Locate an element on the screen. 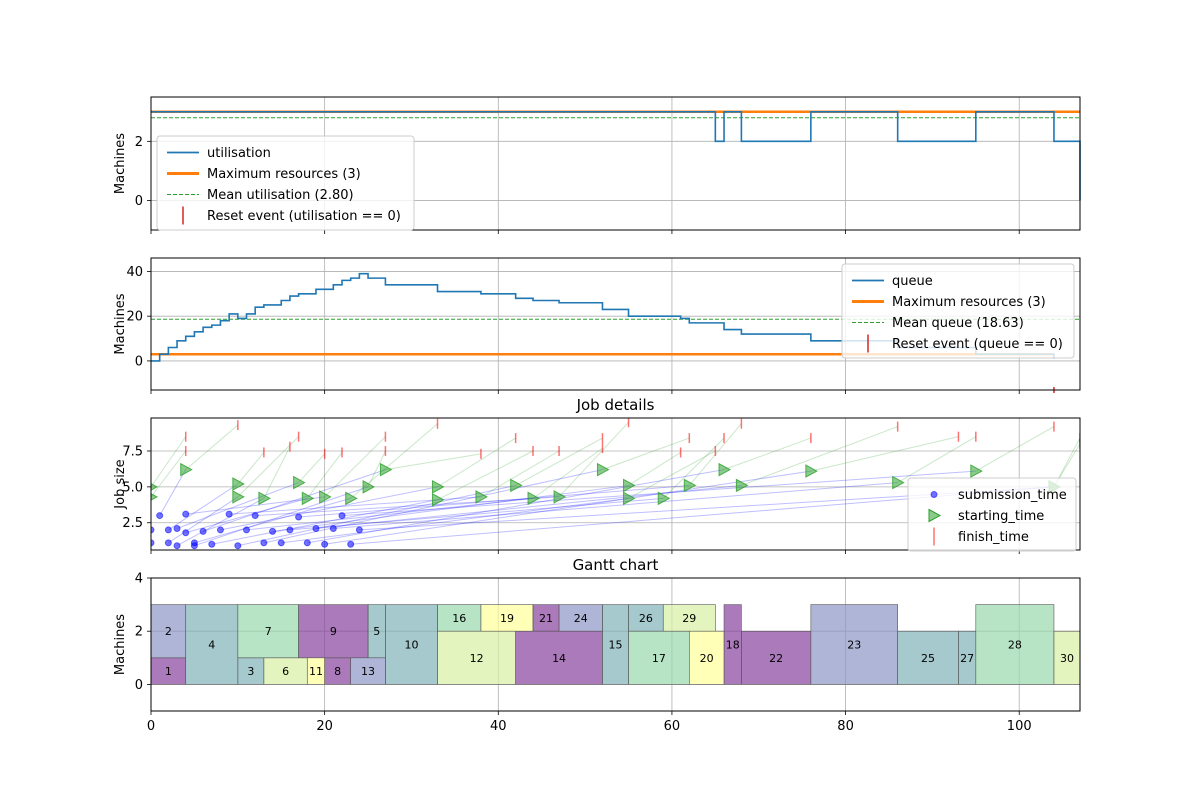 The height and width of the screenshot is (800, 1200). gantt-bar-label: 5 is located at coordinates (376, 631).